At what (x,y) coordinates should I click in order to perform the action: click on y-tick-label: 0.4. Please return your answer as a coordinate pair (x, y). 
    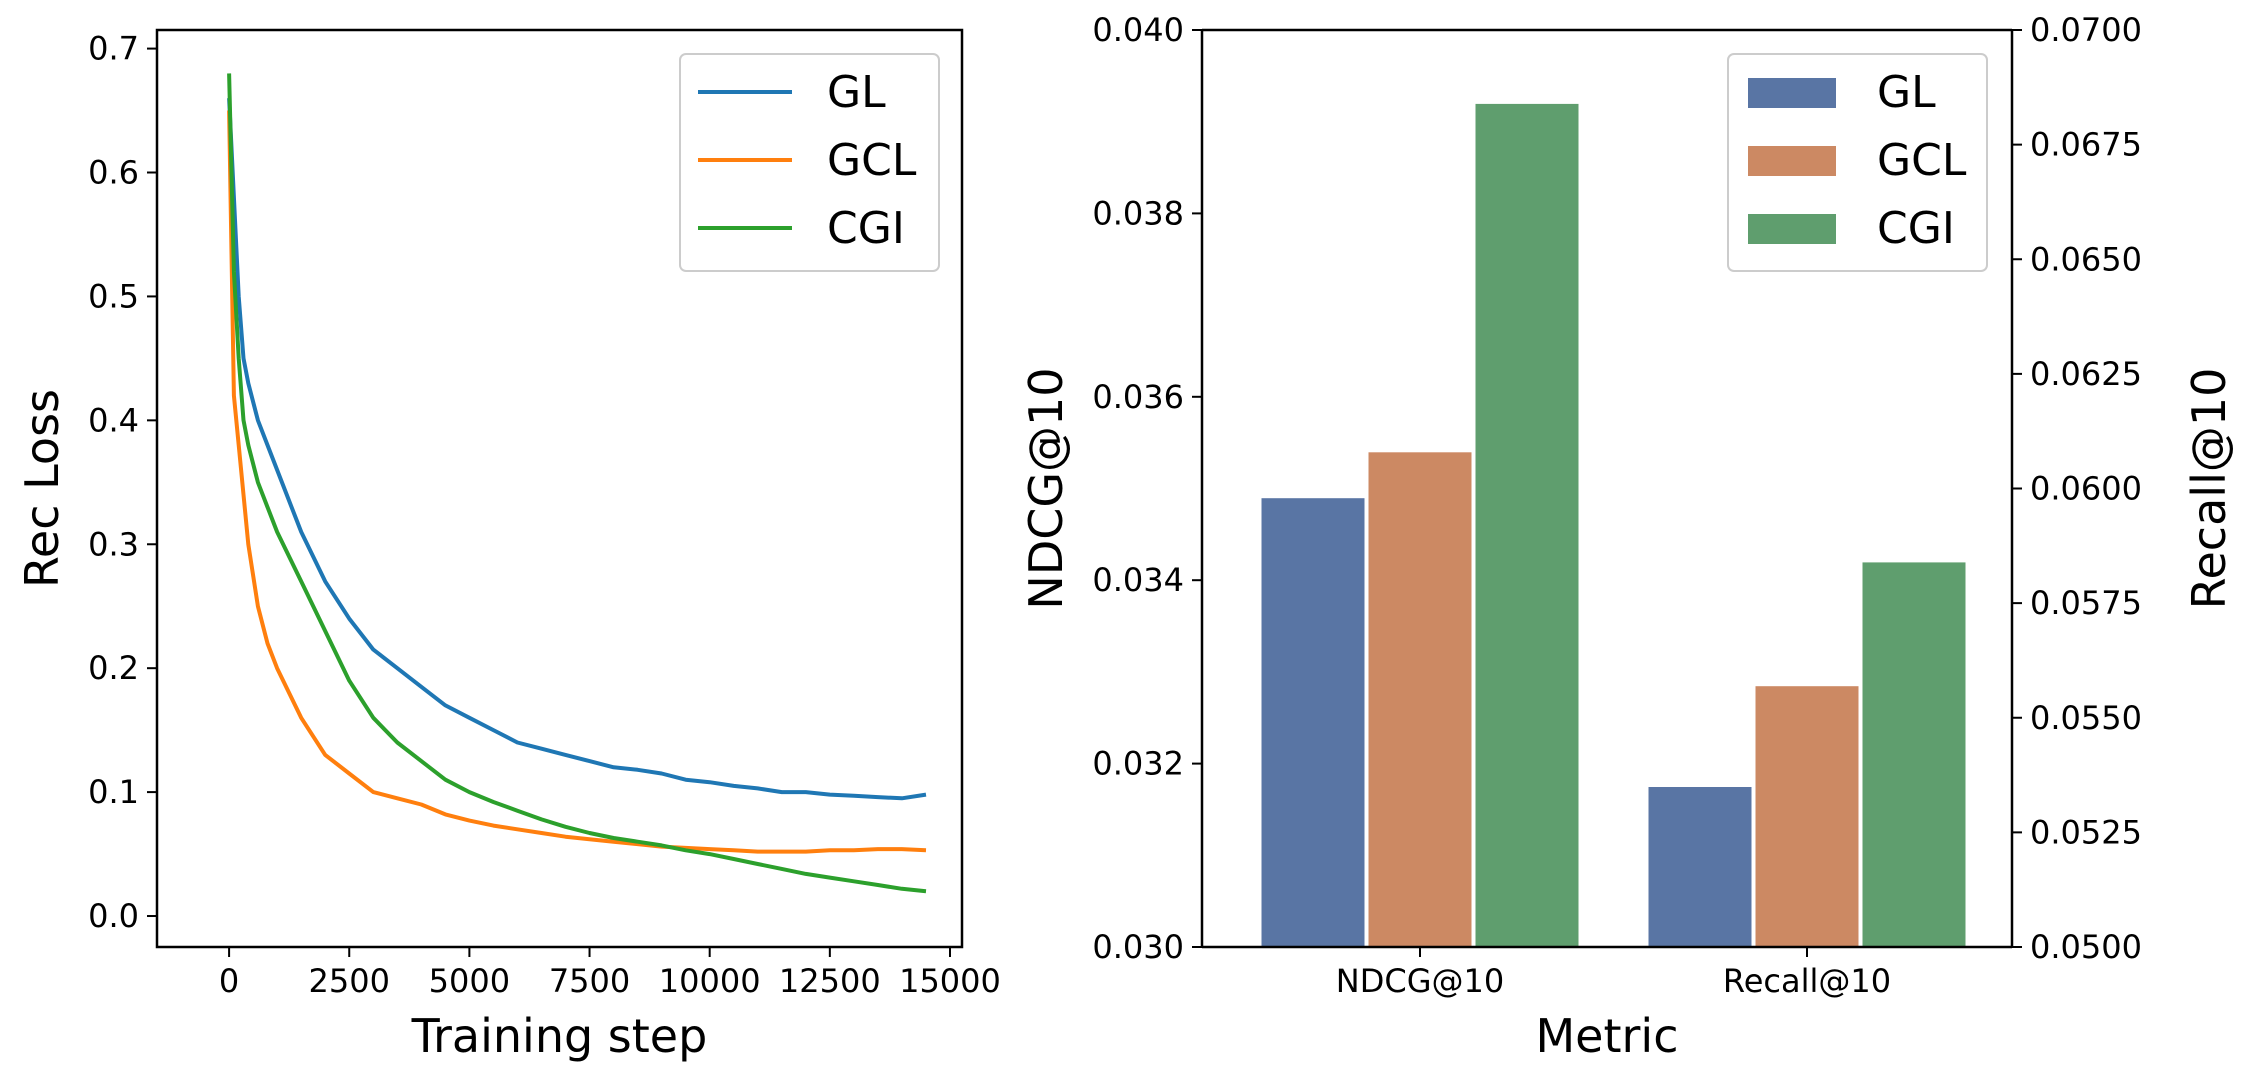
    Looking at the image, I should click on (113, 420).